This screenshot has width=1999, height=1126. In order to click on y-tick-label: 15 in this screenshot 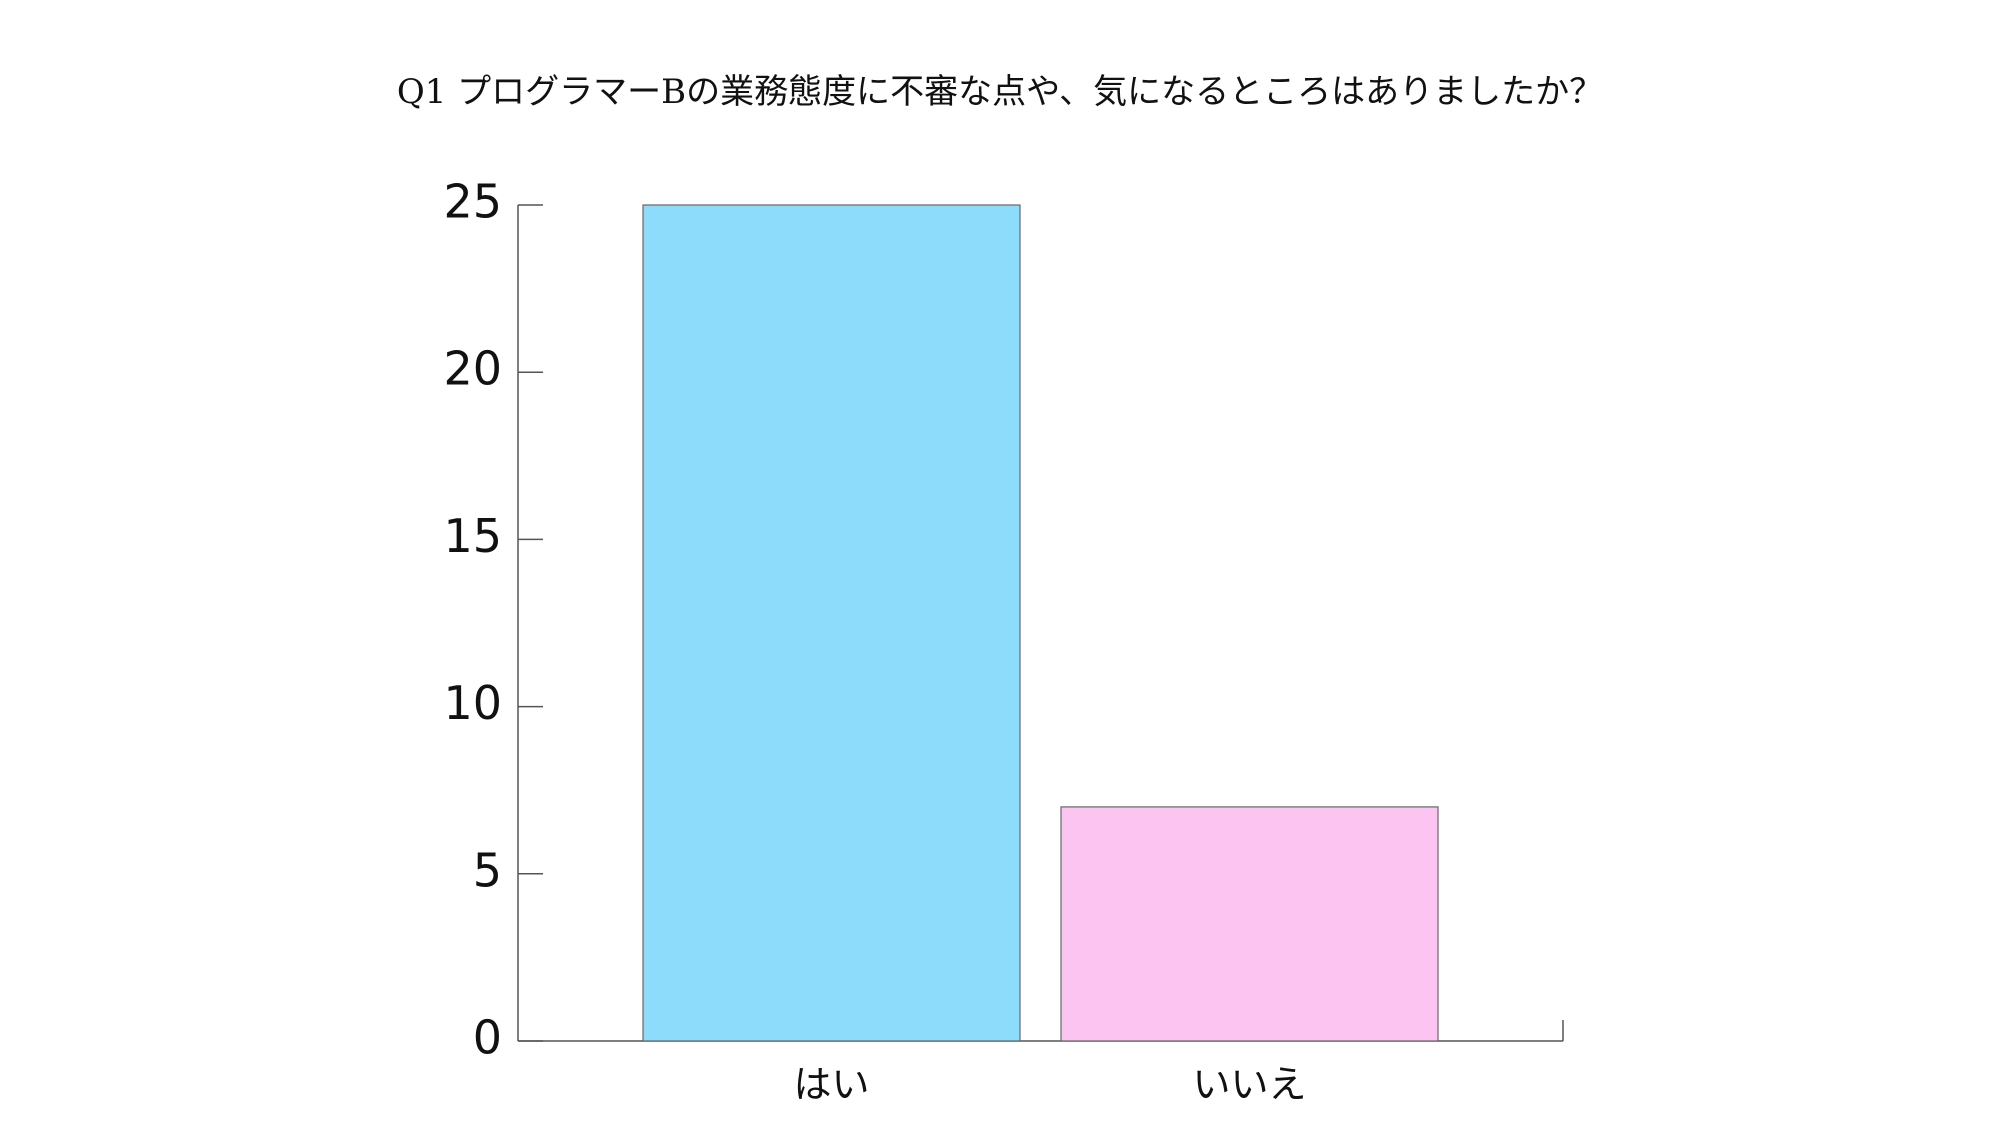, I will do `click(472, 536)`.